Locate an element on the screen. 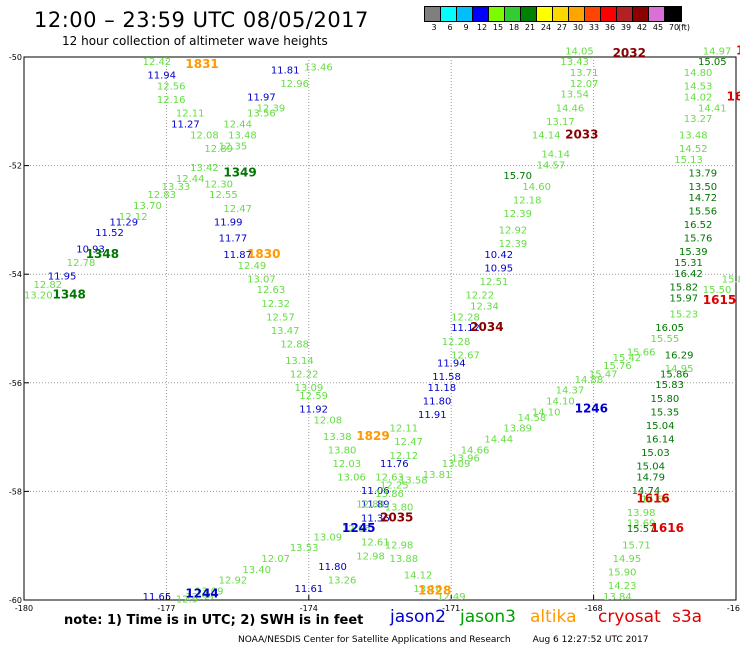  wave-height-label: 16.52 is located at coordinates (698, 225).